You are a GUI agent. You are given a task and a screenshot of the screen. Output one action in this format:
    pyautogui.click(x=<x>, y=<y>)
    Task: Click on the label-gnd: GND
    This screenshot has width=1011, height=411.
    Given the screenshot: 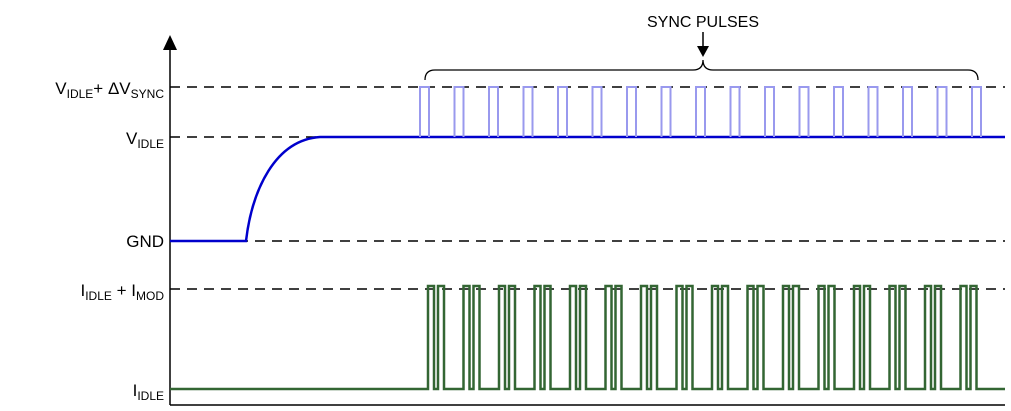 What is the action you would take?
    pyautogui.click(x=145, y=241)
    